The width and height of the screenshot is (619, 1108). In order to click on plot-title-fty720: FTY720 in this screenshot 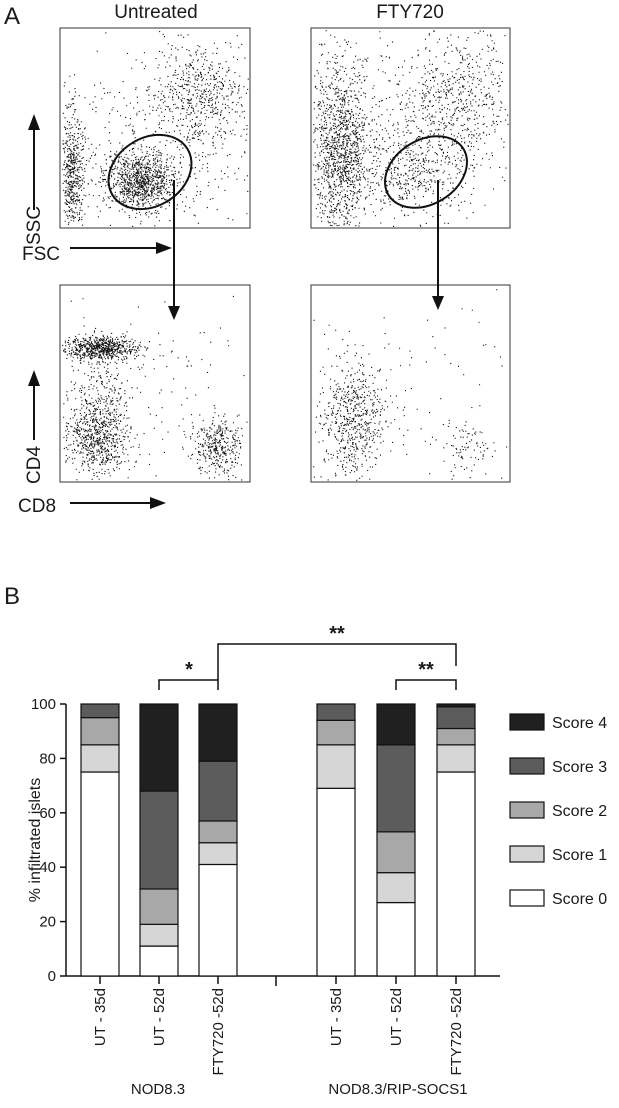, I will do `click(410, 12)`.